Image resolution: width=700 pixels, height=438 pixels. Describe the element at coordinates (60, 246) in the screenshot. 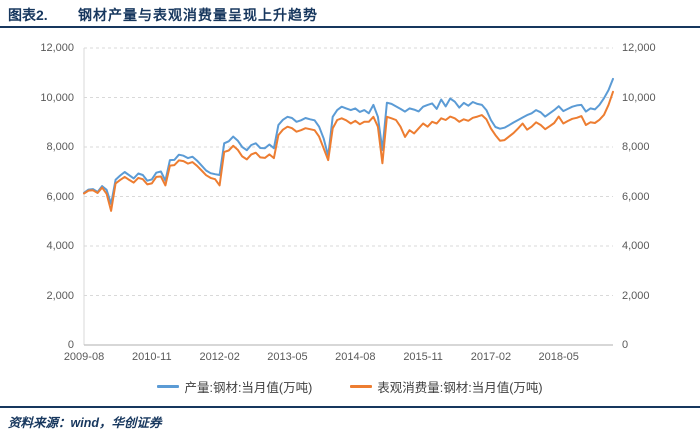

I see `y-axis-tick-left: 4,000` at that location.